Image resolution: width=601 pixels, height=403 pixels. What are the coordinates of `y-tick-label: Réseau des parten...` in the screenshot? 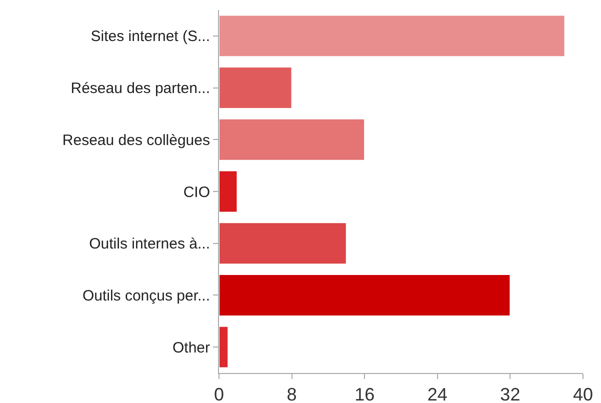 It's located at (140, 89).